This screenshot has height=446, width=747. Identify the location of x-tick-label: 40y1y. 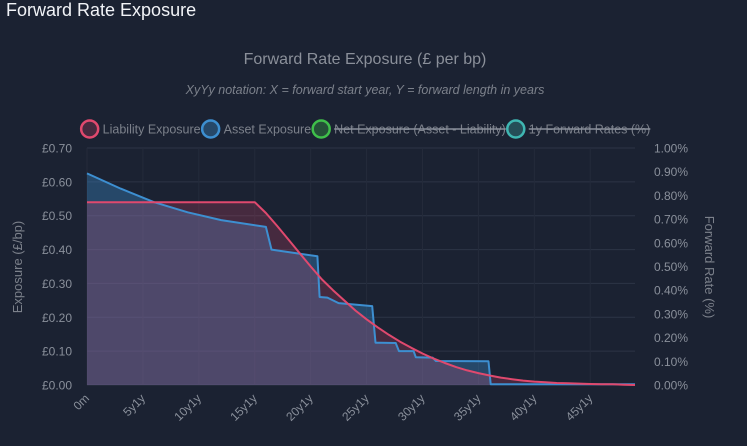
(523, 407).